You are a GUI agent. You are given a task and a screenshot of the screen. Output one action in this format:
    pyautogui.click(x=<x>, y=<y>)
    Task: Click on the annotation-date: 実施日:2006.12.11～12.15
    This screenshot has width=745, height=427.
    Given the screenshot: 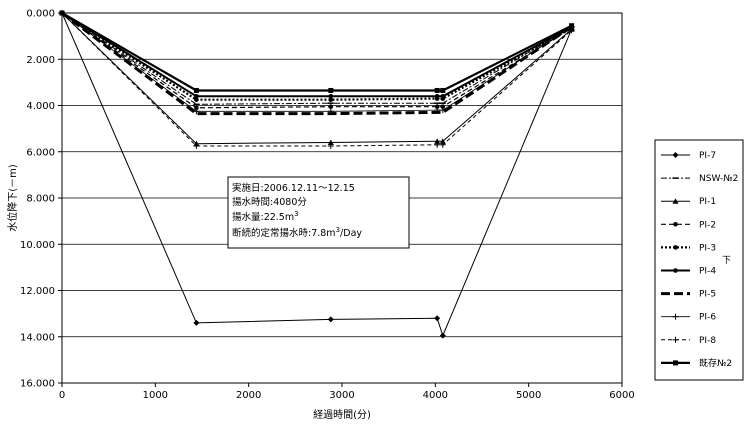 What is the action you would take?
    pyautogui.click(x=293, y=188)
    